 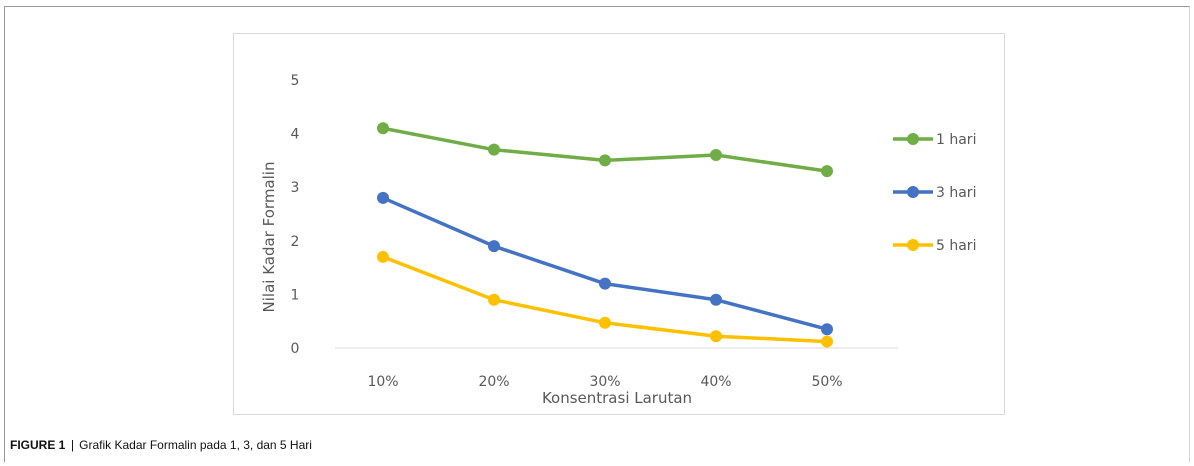 I want to click on legend-label: 3 hari, so click(x=956, y=193).